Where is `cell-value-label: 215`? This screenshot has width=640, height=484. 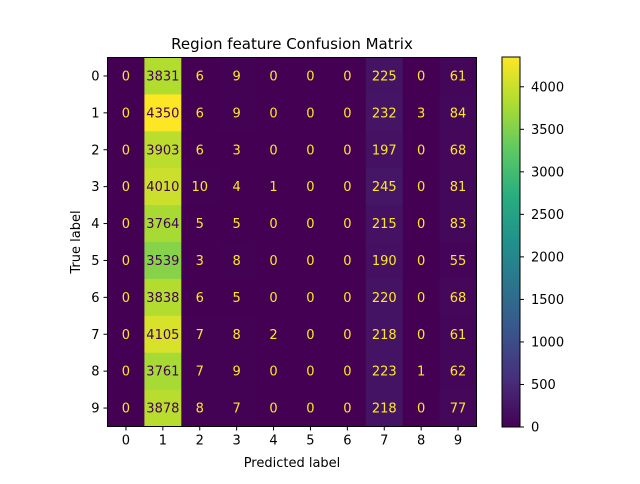 cell-value-label: 215 is located at coordinates (384, 224).